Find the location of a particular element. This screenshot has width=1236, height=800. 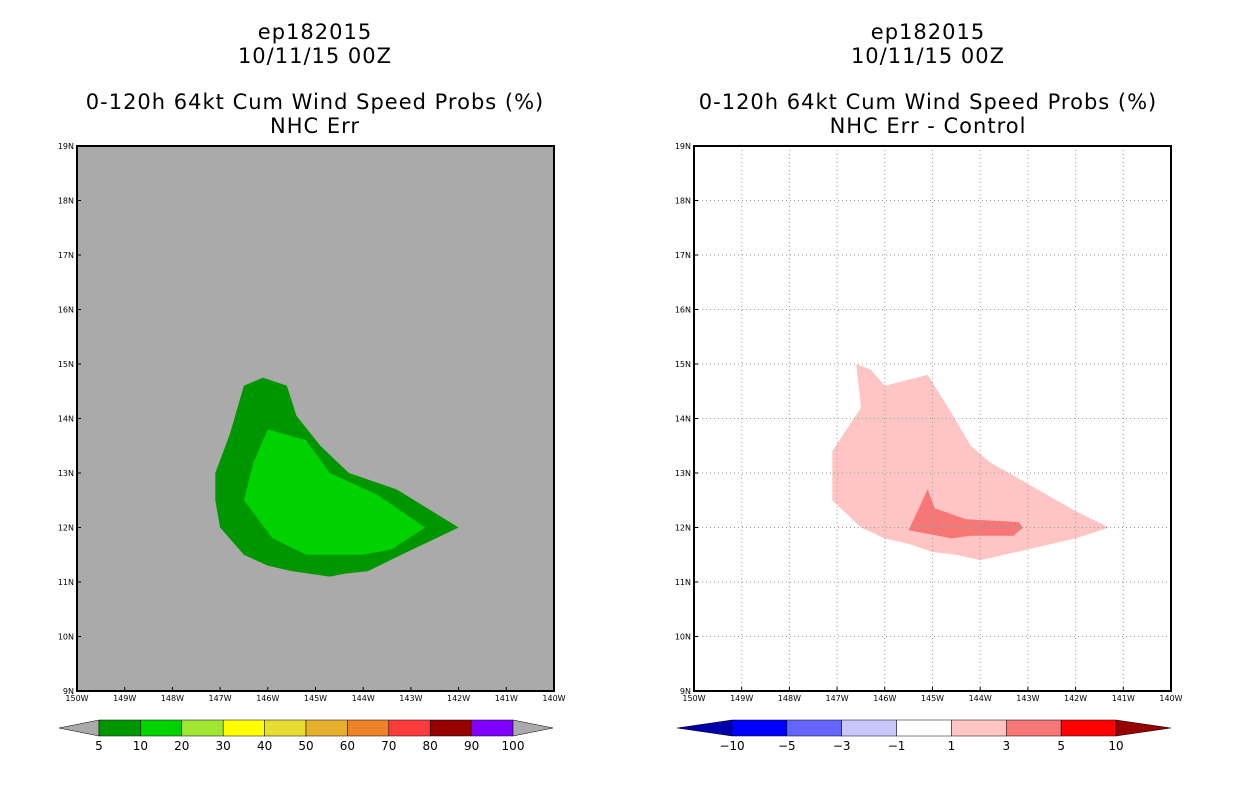

left-title-date: 10/11/15 00Z is located at coordinates (315, 56).